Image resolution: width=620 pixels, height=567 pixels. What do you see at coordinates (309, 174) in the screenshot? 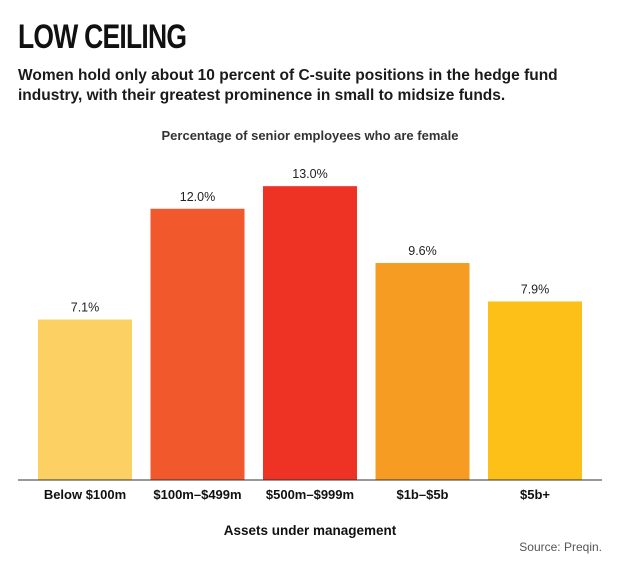
I see `bar-value-label-3: 13.0%` at bounding box center [309, 174].